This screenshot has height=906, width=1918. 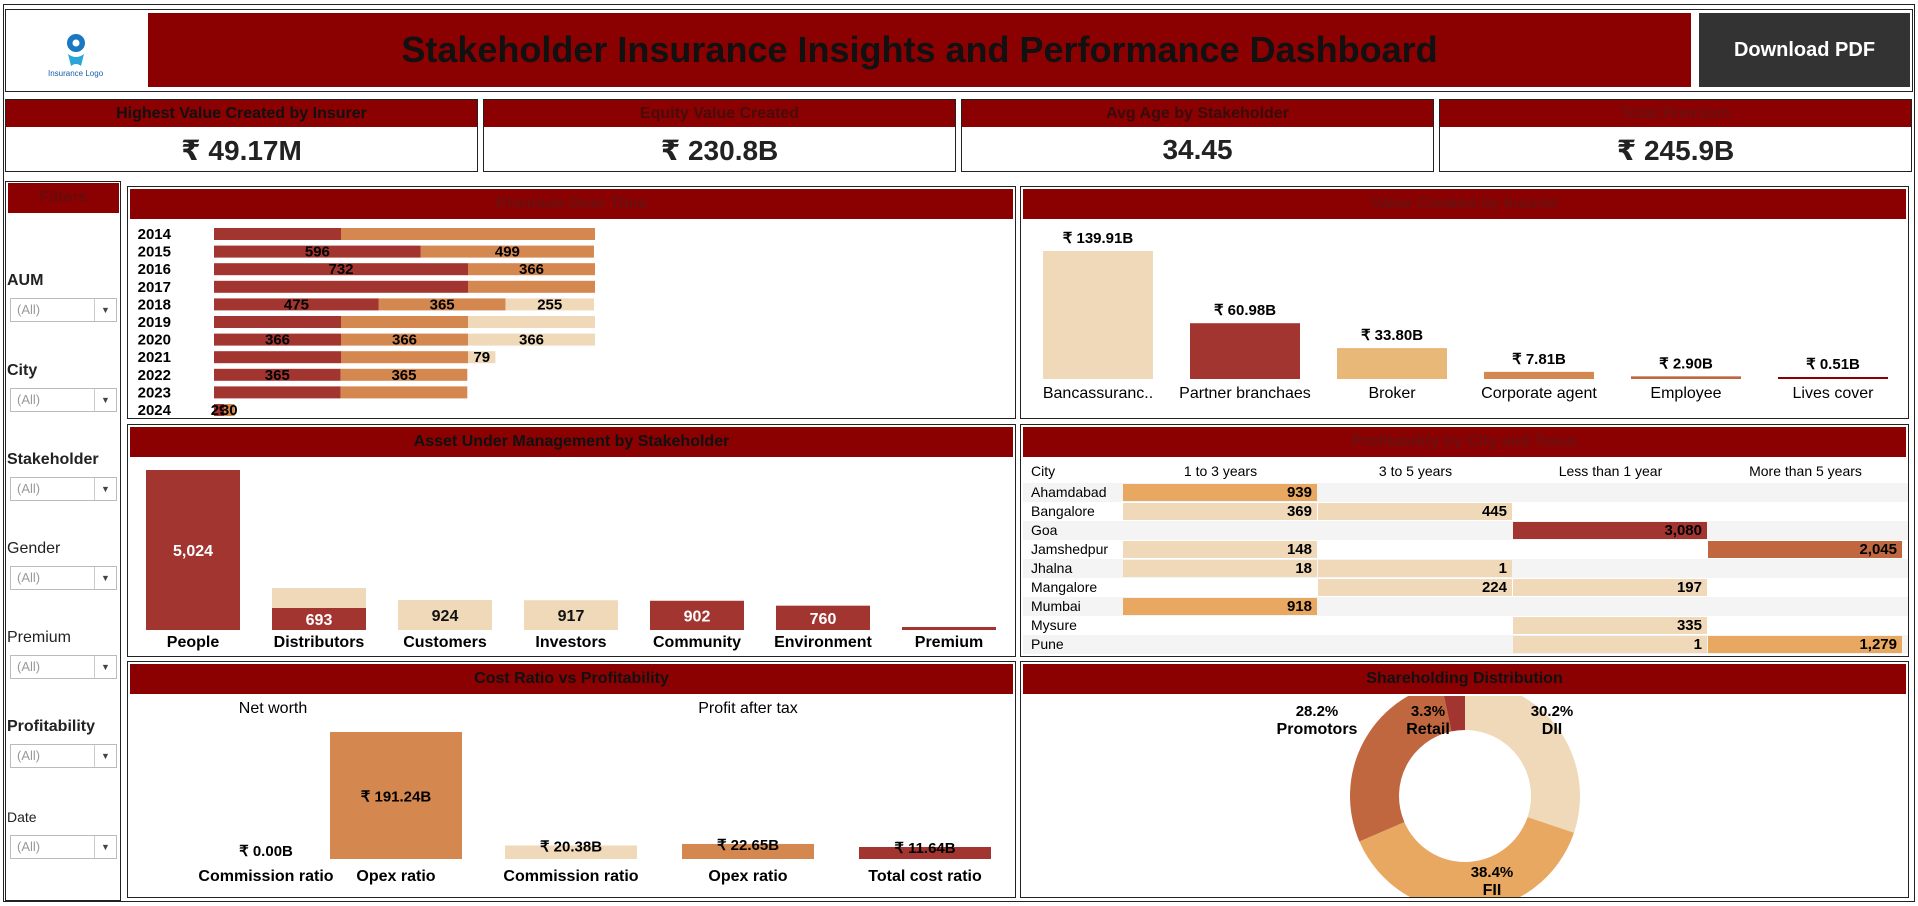 I want to click on year-label: 2016, so click(x=154, y=269).